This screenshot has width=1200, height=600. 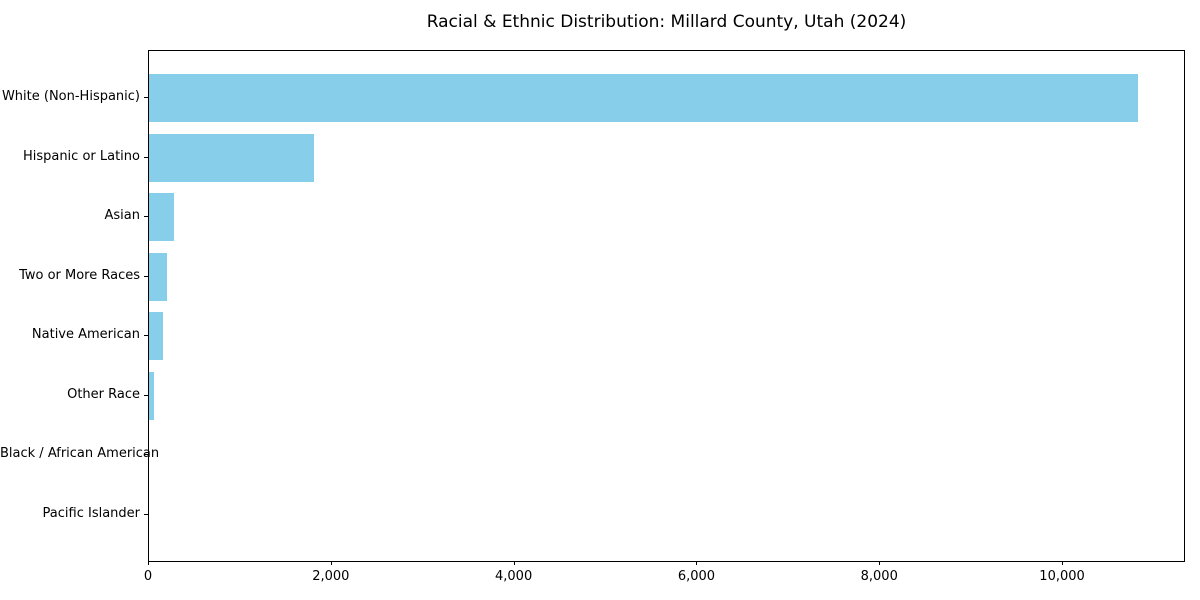 I want to click on y-tick-label: Two or More Races, so click(x=79, y=275).